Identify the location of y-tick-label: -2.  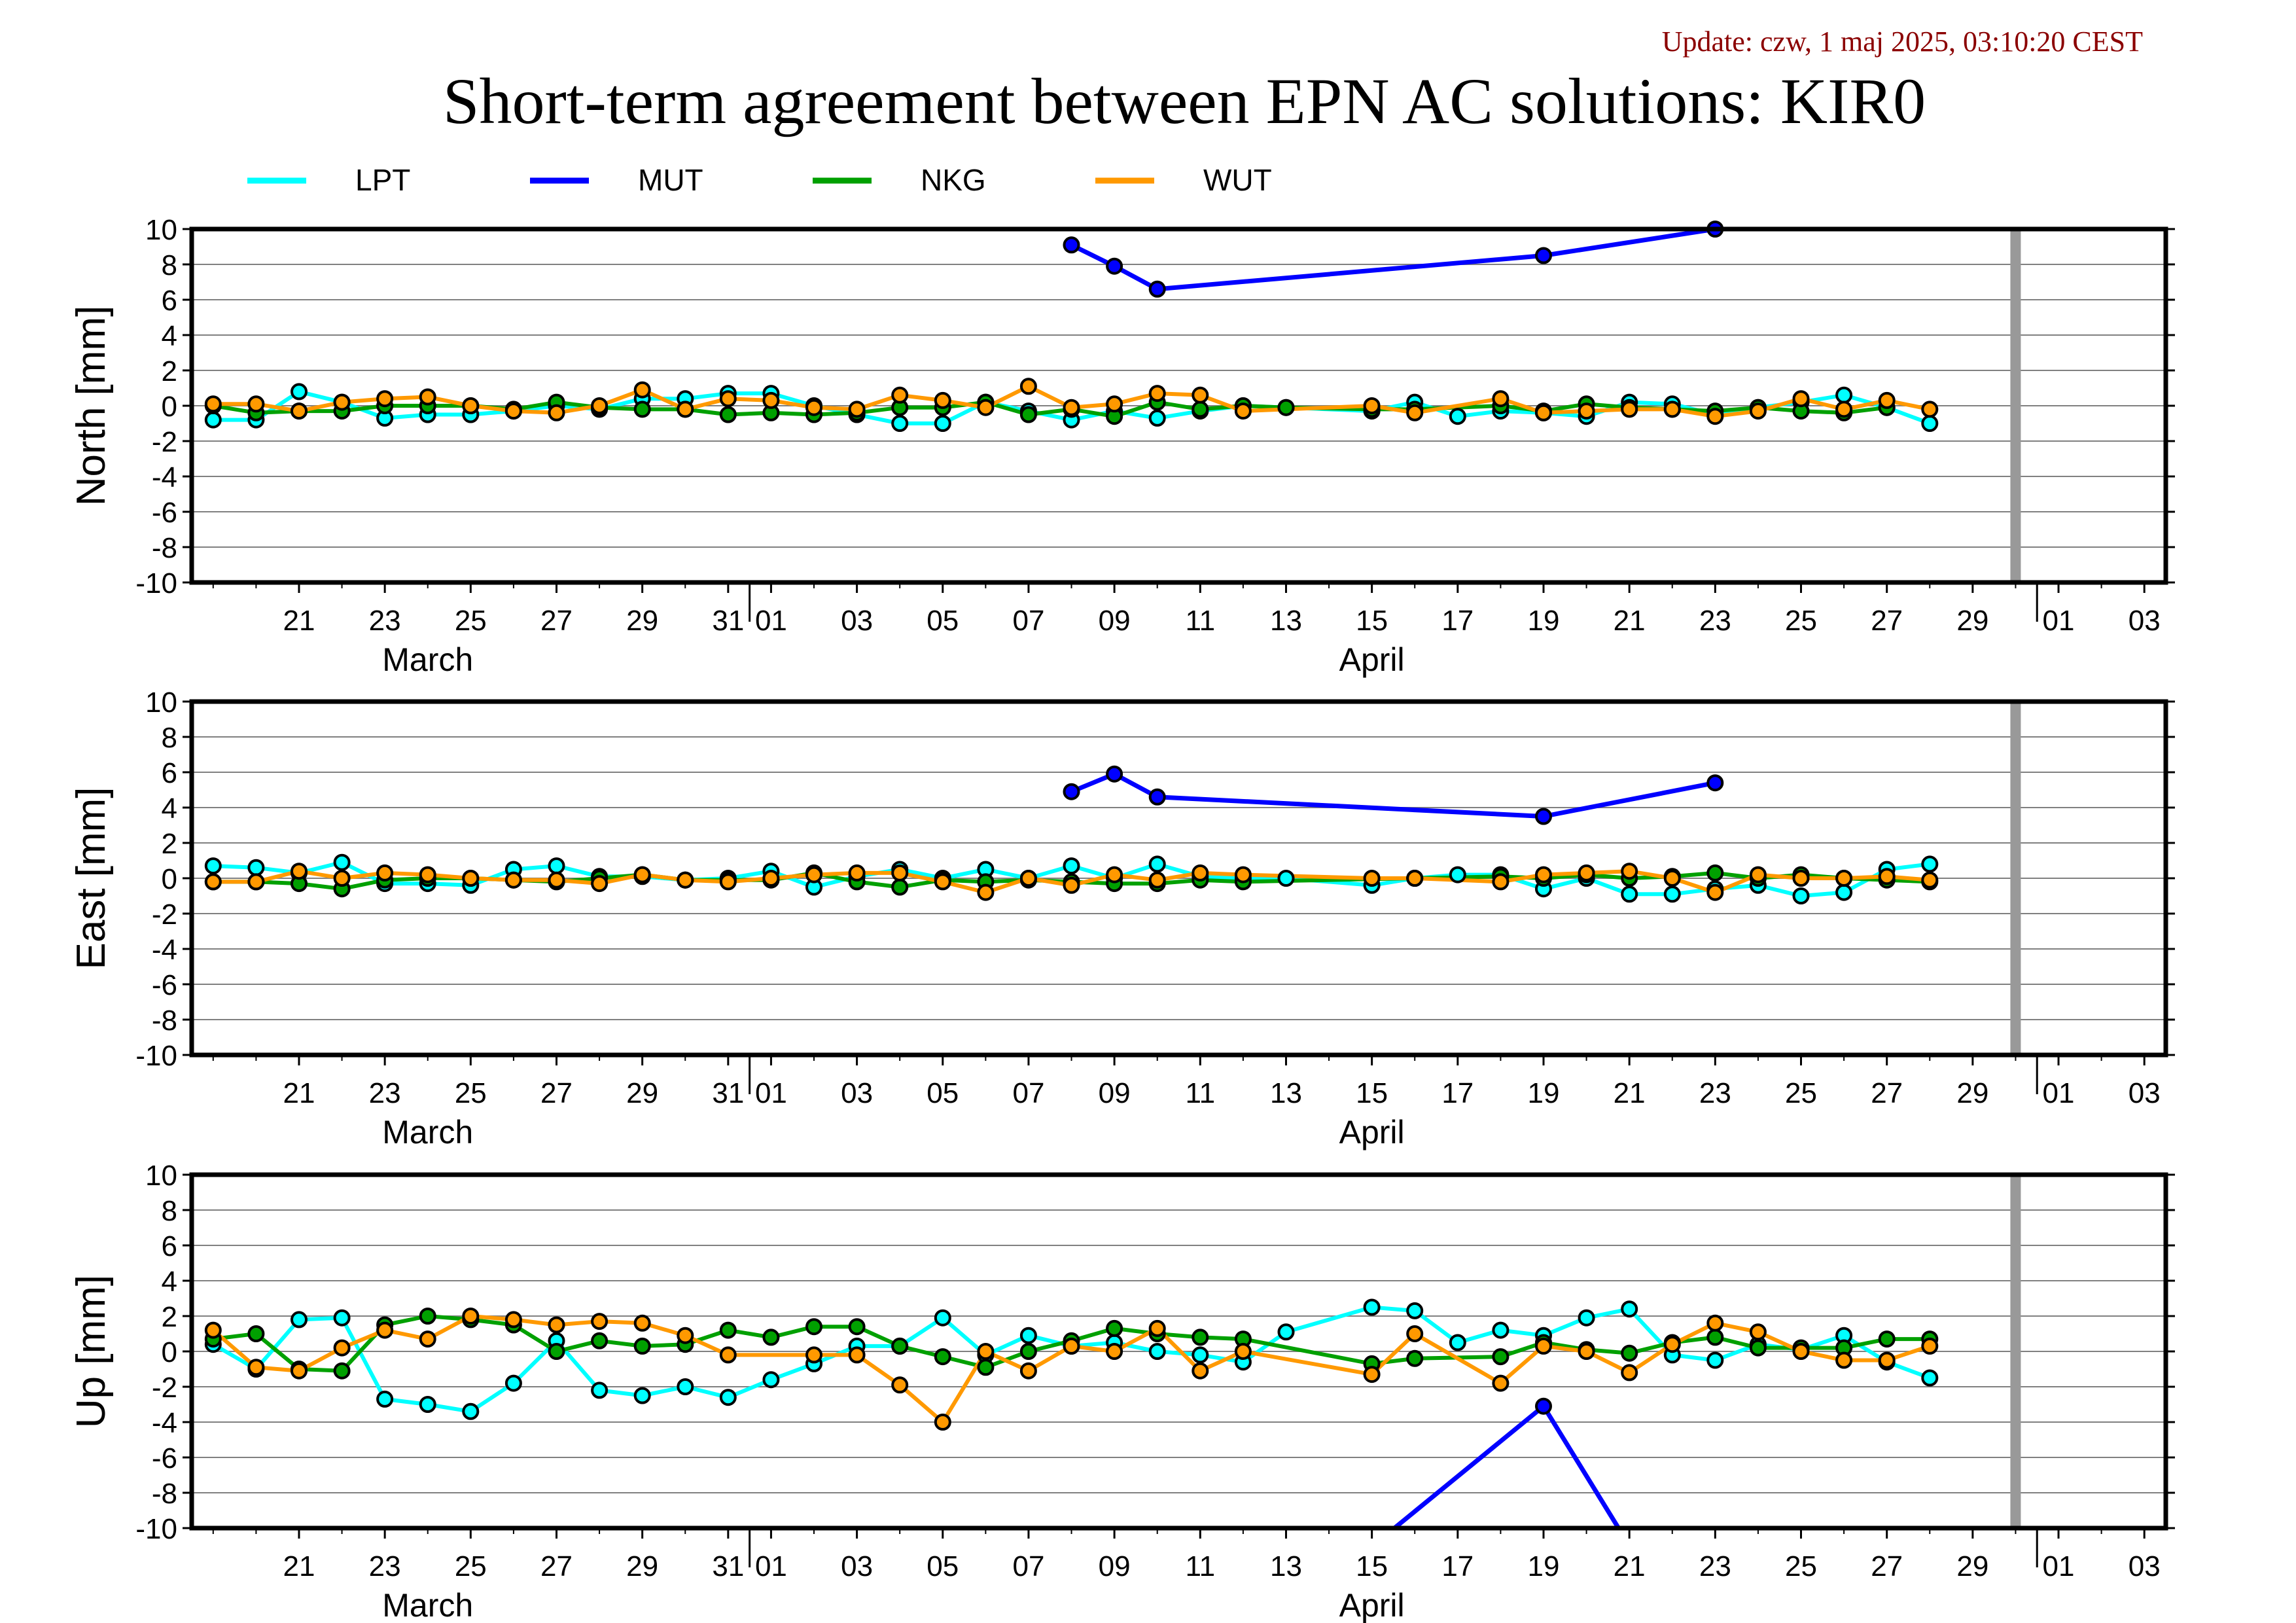
(164, 442).